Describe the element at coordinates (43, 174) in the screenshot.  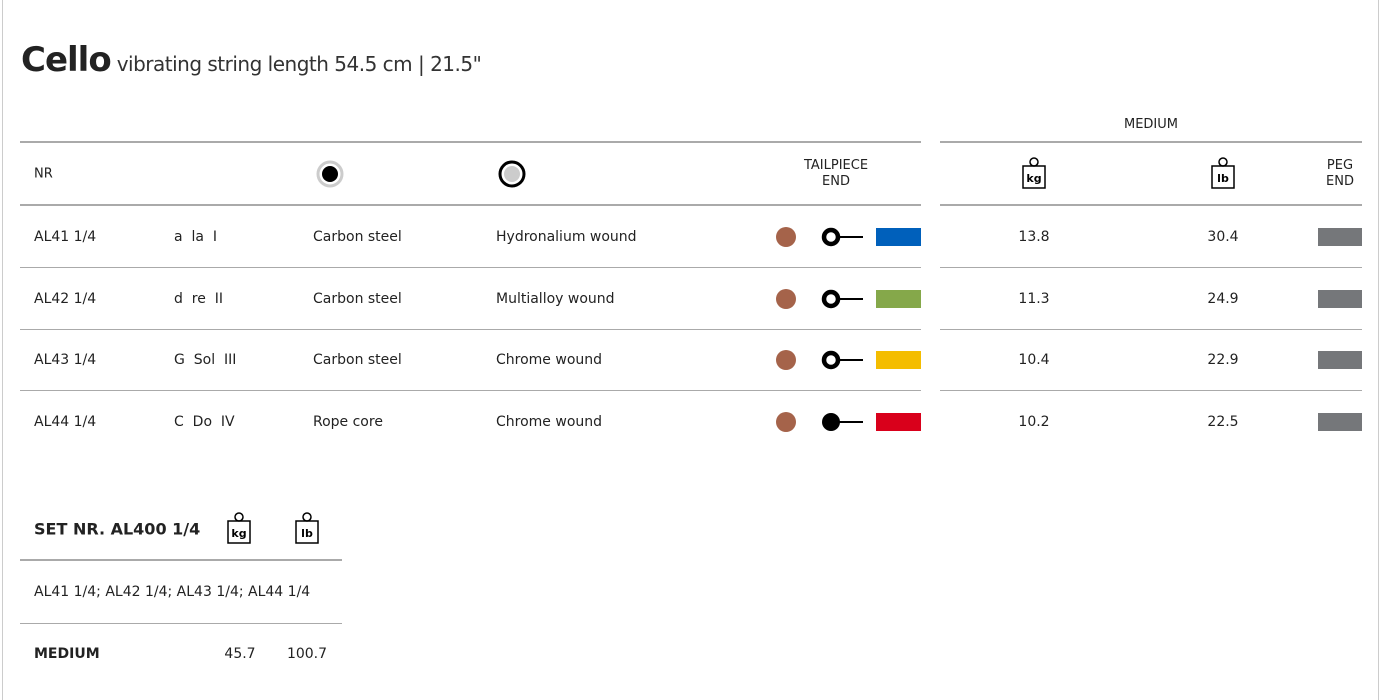
I see `header-nr: NR` at that location.